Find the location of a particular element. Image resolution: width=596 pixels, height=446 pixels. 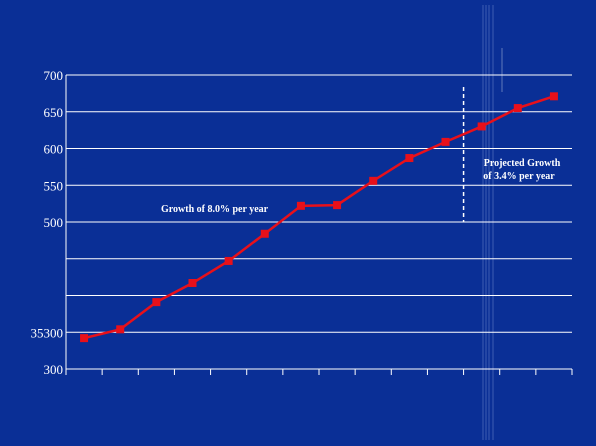

tick-labels: 300 35300 500 550 600 650 700 is located at coordinates (47, 222).